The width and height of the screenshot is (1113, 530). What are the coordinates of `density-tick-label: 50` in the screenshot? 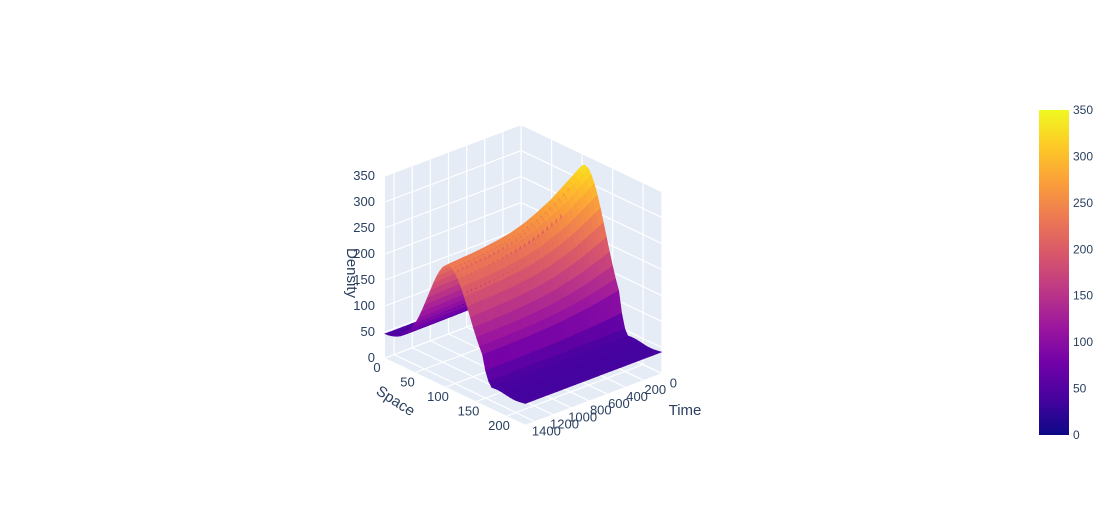 It's located at (368, 331).